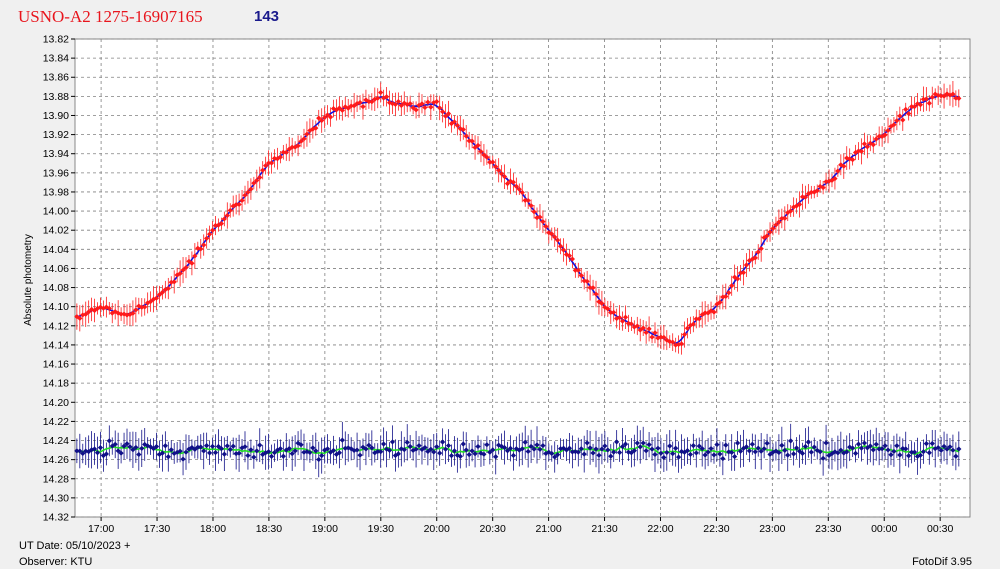 This screenshot has height=569, width=1000. What do you see at coordinates (56, 345) in the screenshot?
I see `y-tick-label: 14.14` at bounding box center [56, 345].